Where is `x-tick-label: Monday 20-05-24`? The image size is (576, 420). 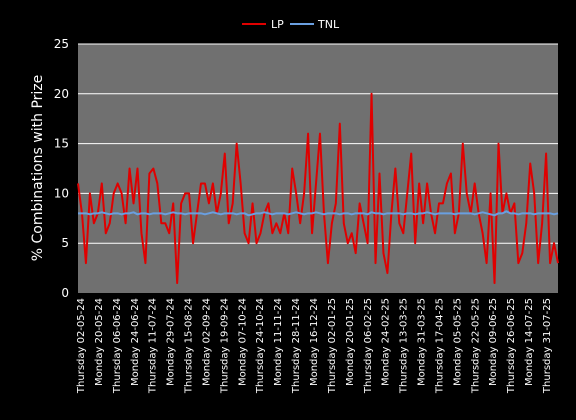 x-tick-label: Monday 20-05-24 is located at coordinates (99, 342).